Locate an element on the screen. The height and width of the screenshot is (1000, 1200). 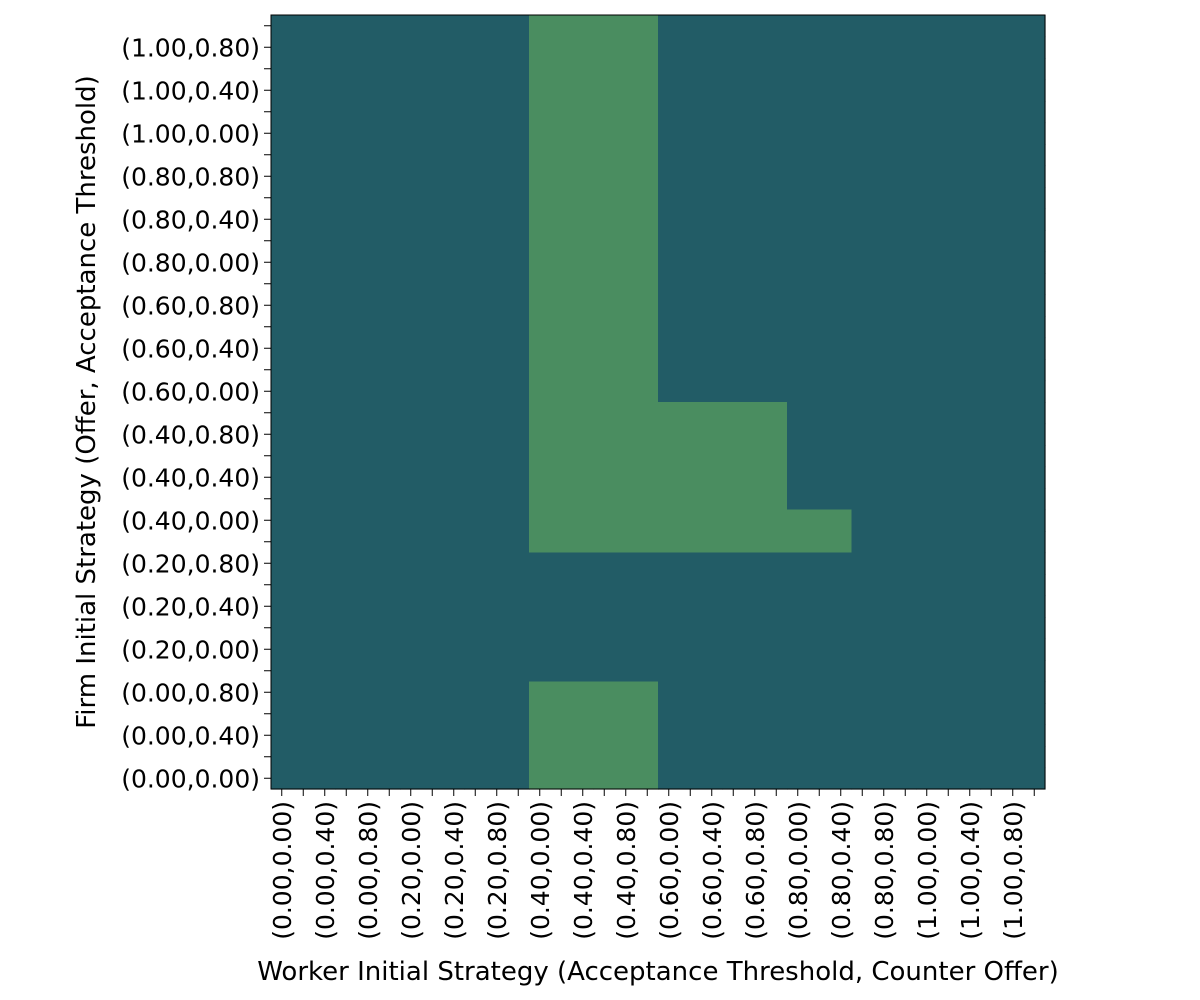
x-tick-label: (1.00,0.00) is located at coordinates (927, 870).